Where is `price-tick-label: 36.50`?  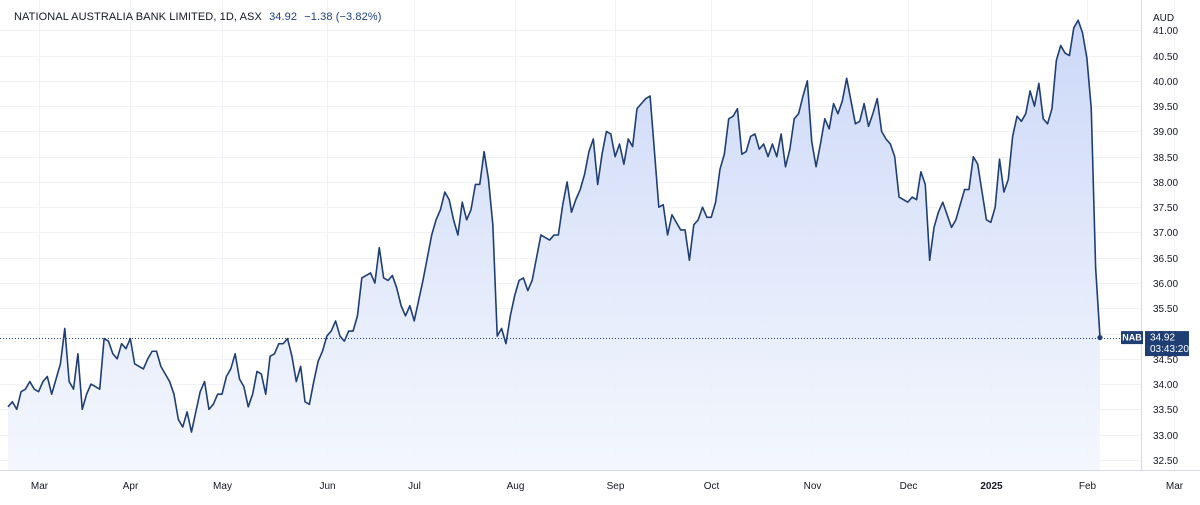
price-tick-label: 36.50 is located at coordinates (1165, 259).